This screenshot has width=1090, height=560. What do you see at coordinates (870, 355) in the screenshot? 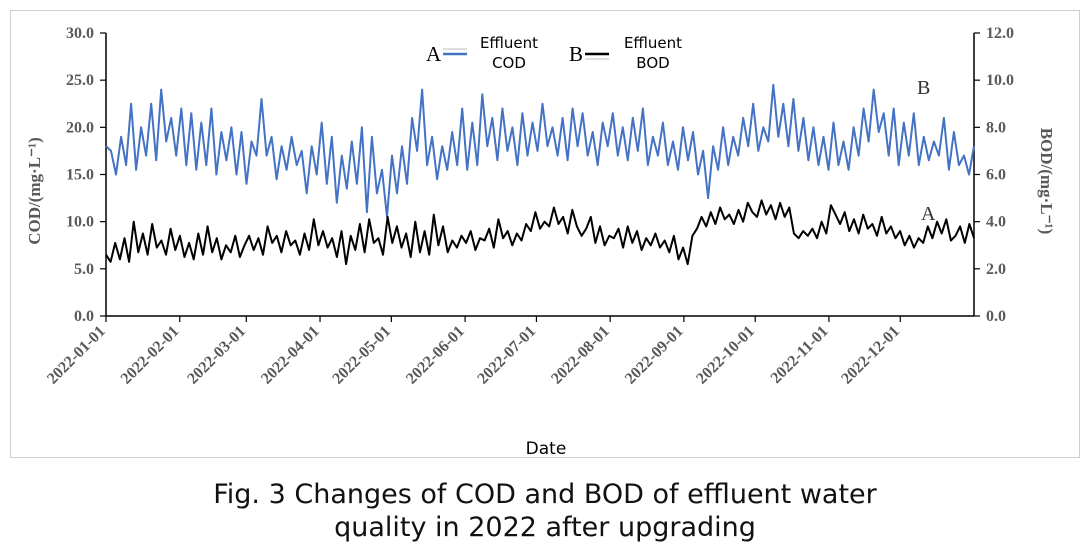
I see `x-tick-label: 2022-12-01` at bounding box center [870, 355].